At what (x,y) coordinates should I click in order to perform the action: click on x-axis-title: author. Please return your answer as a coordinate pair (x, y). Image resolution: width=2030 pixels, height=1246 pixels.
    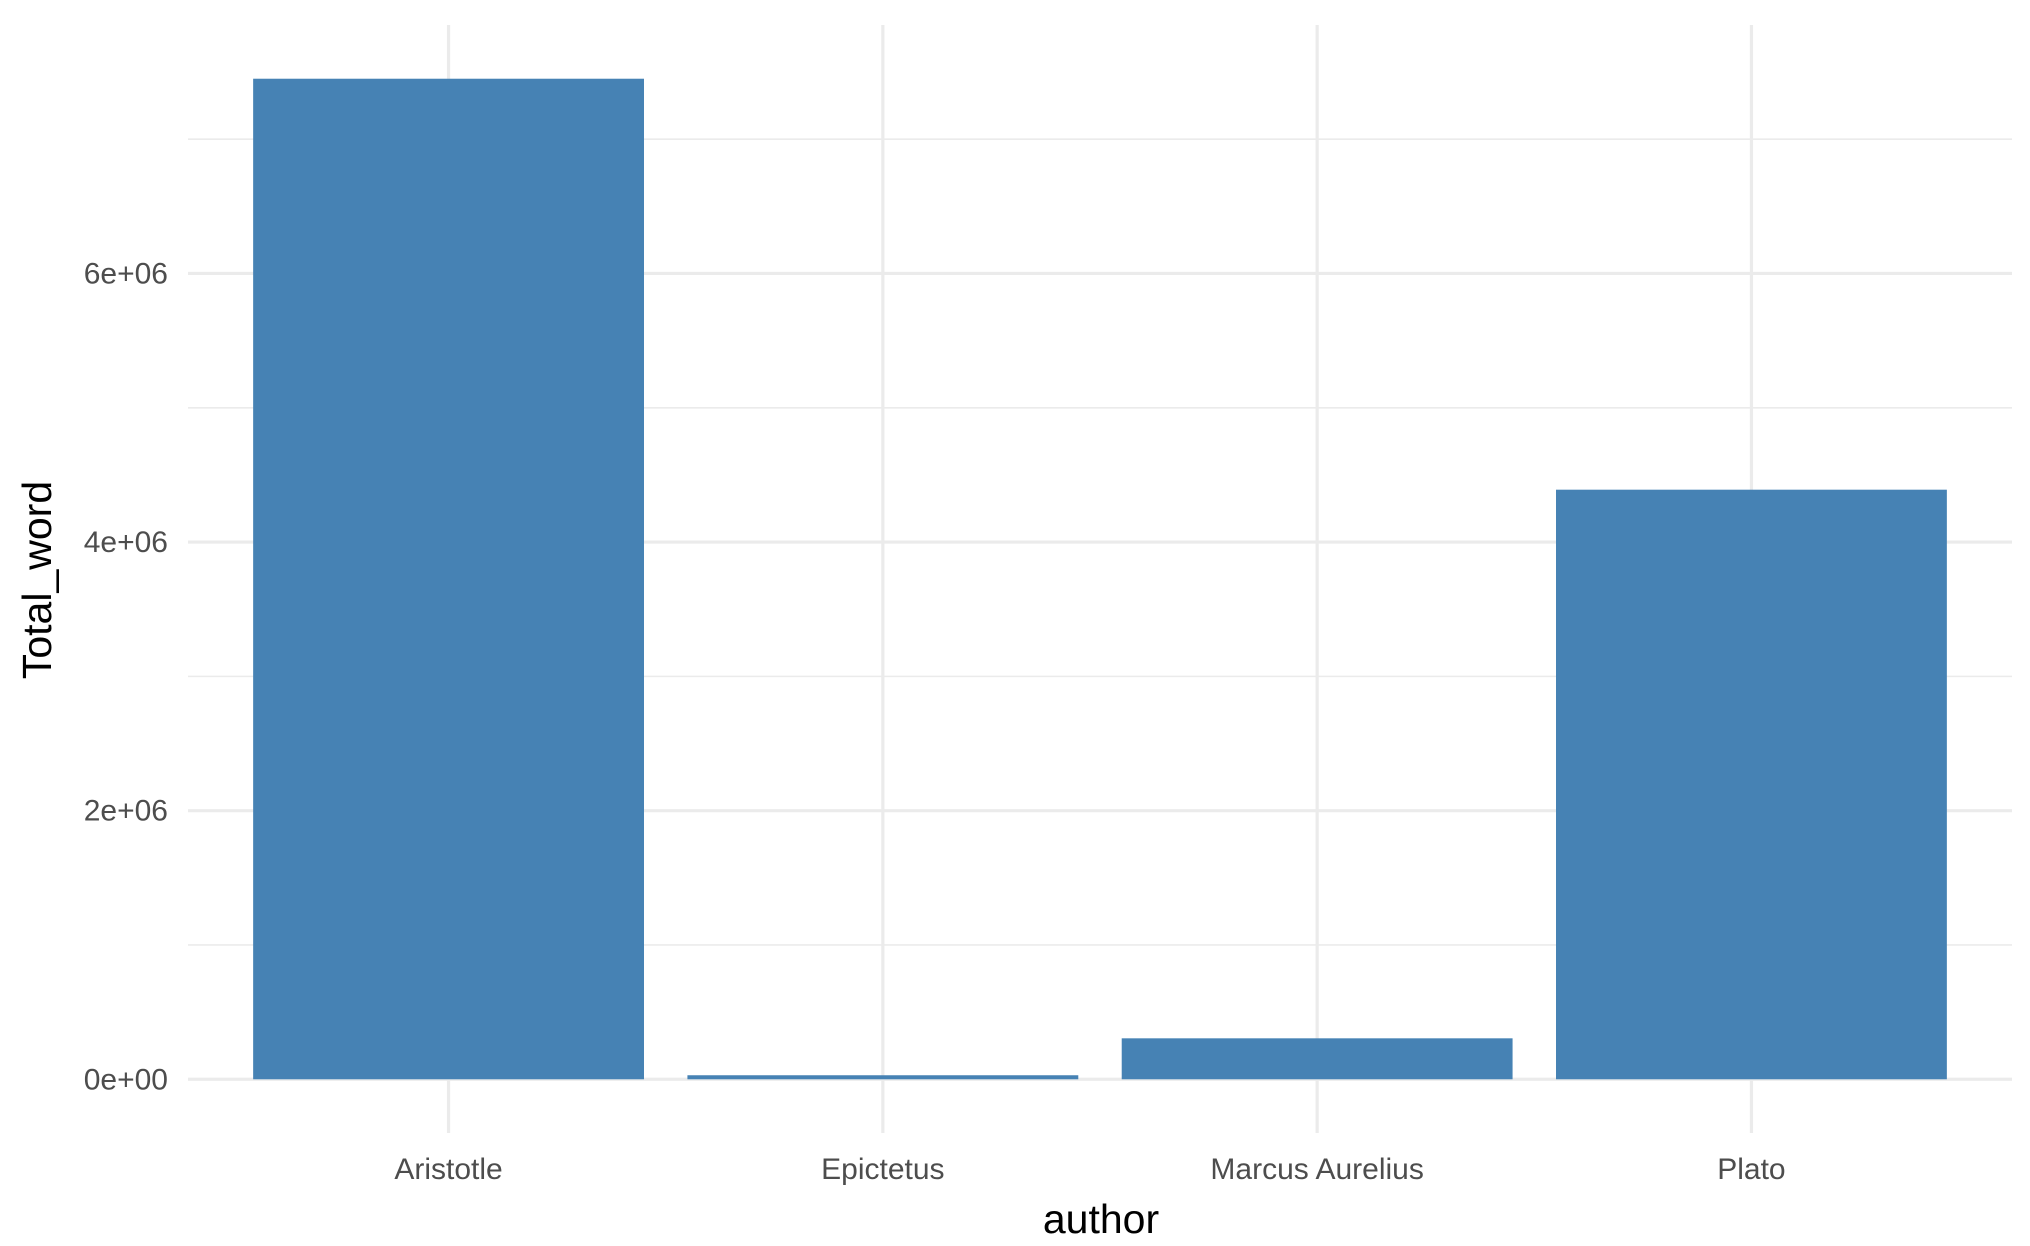
    Looking at the image, I should click on (1101, 1219).